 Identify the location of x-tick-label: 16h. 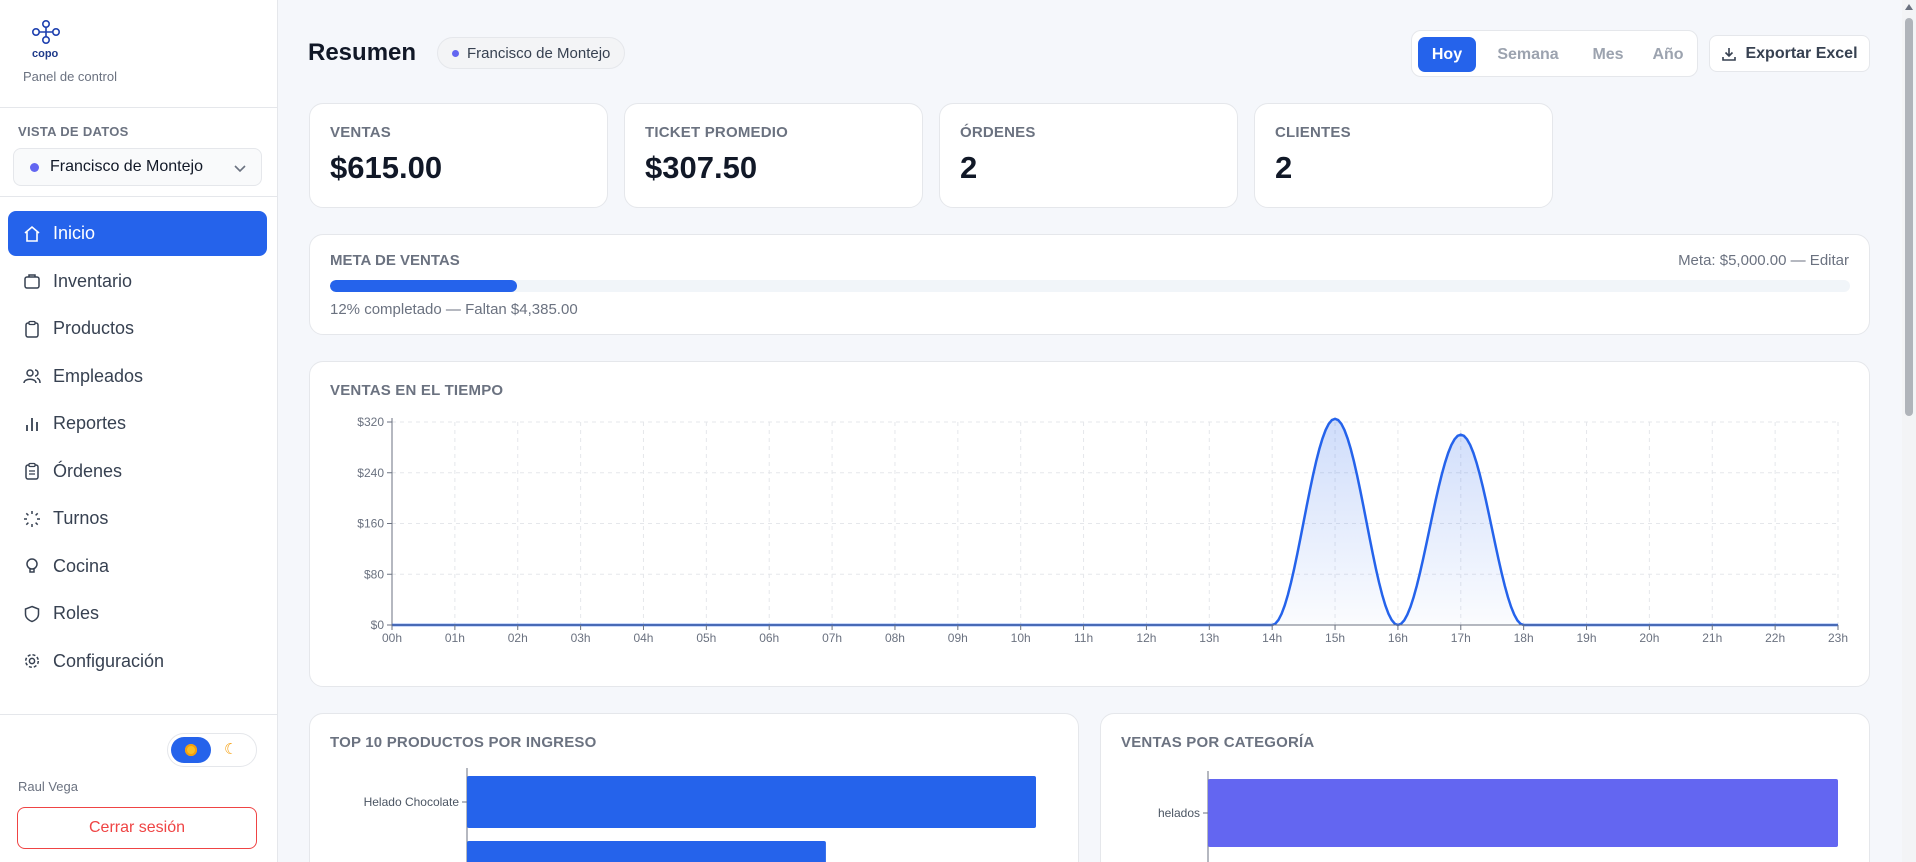
(1398, 638).